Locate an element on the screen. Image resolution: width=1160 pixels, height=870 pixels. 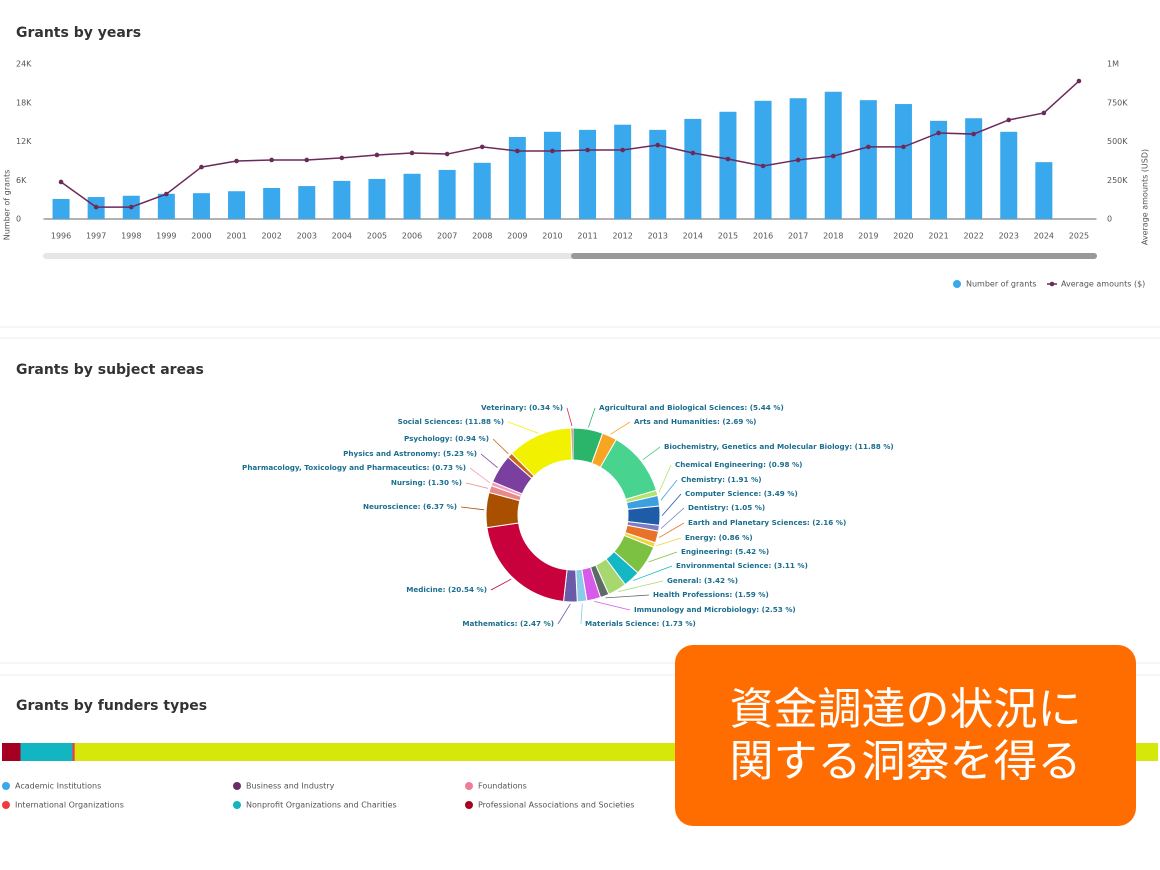
callout: 資金調達の状況に 関する洞察を得る is located at coordinates (905, 735).